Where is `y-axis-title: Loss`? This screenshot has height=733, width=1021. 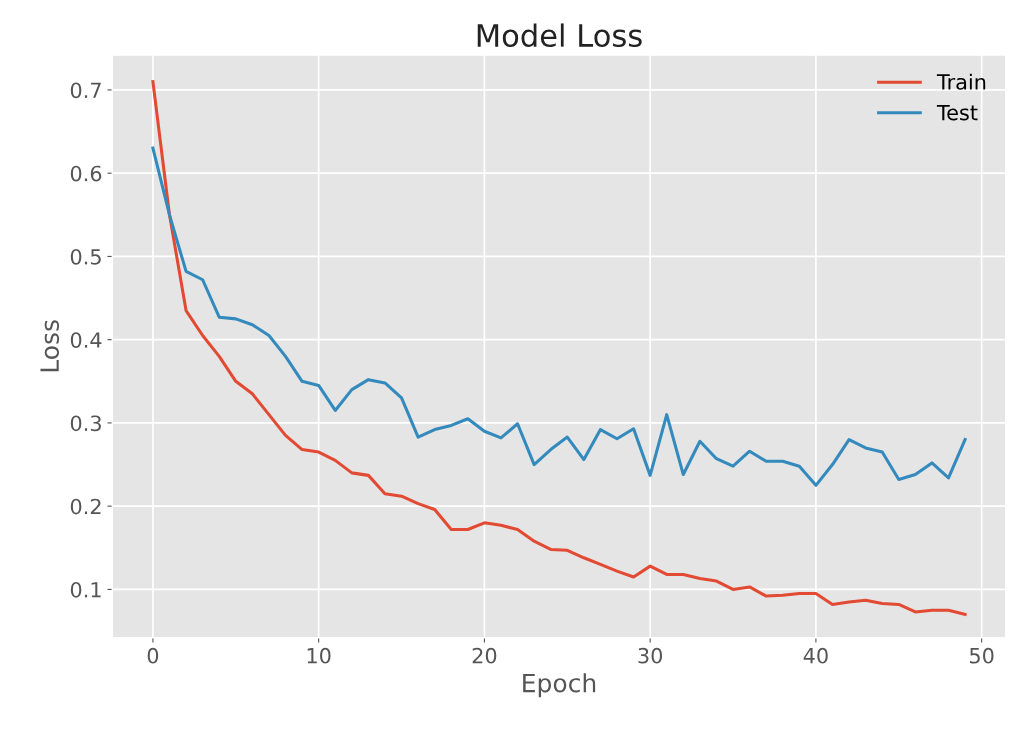 y-axis-title: Loss is located at coordinates (50, 346).